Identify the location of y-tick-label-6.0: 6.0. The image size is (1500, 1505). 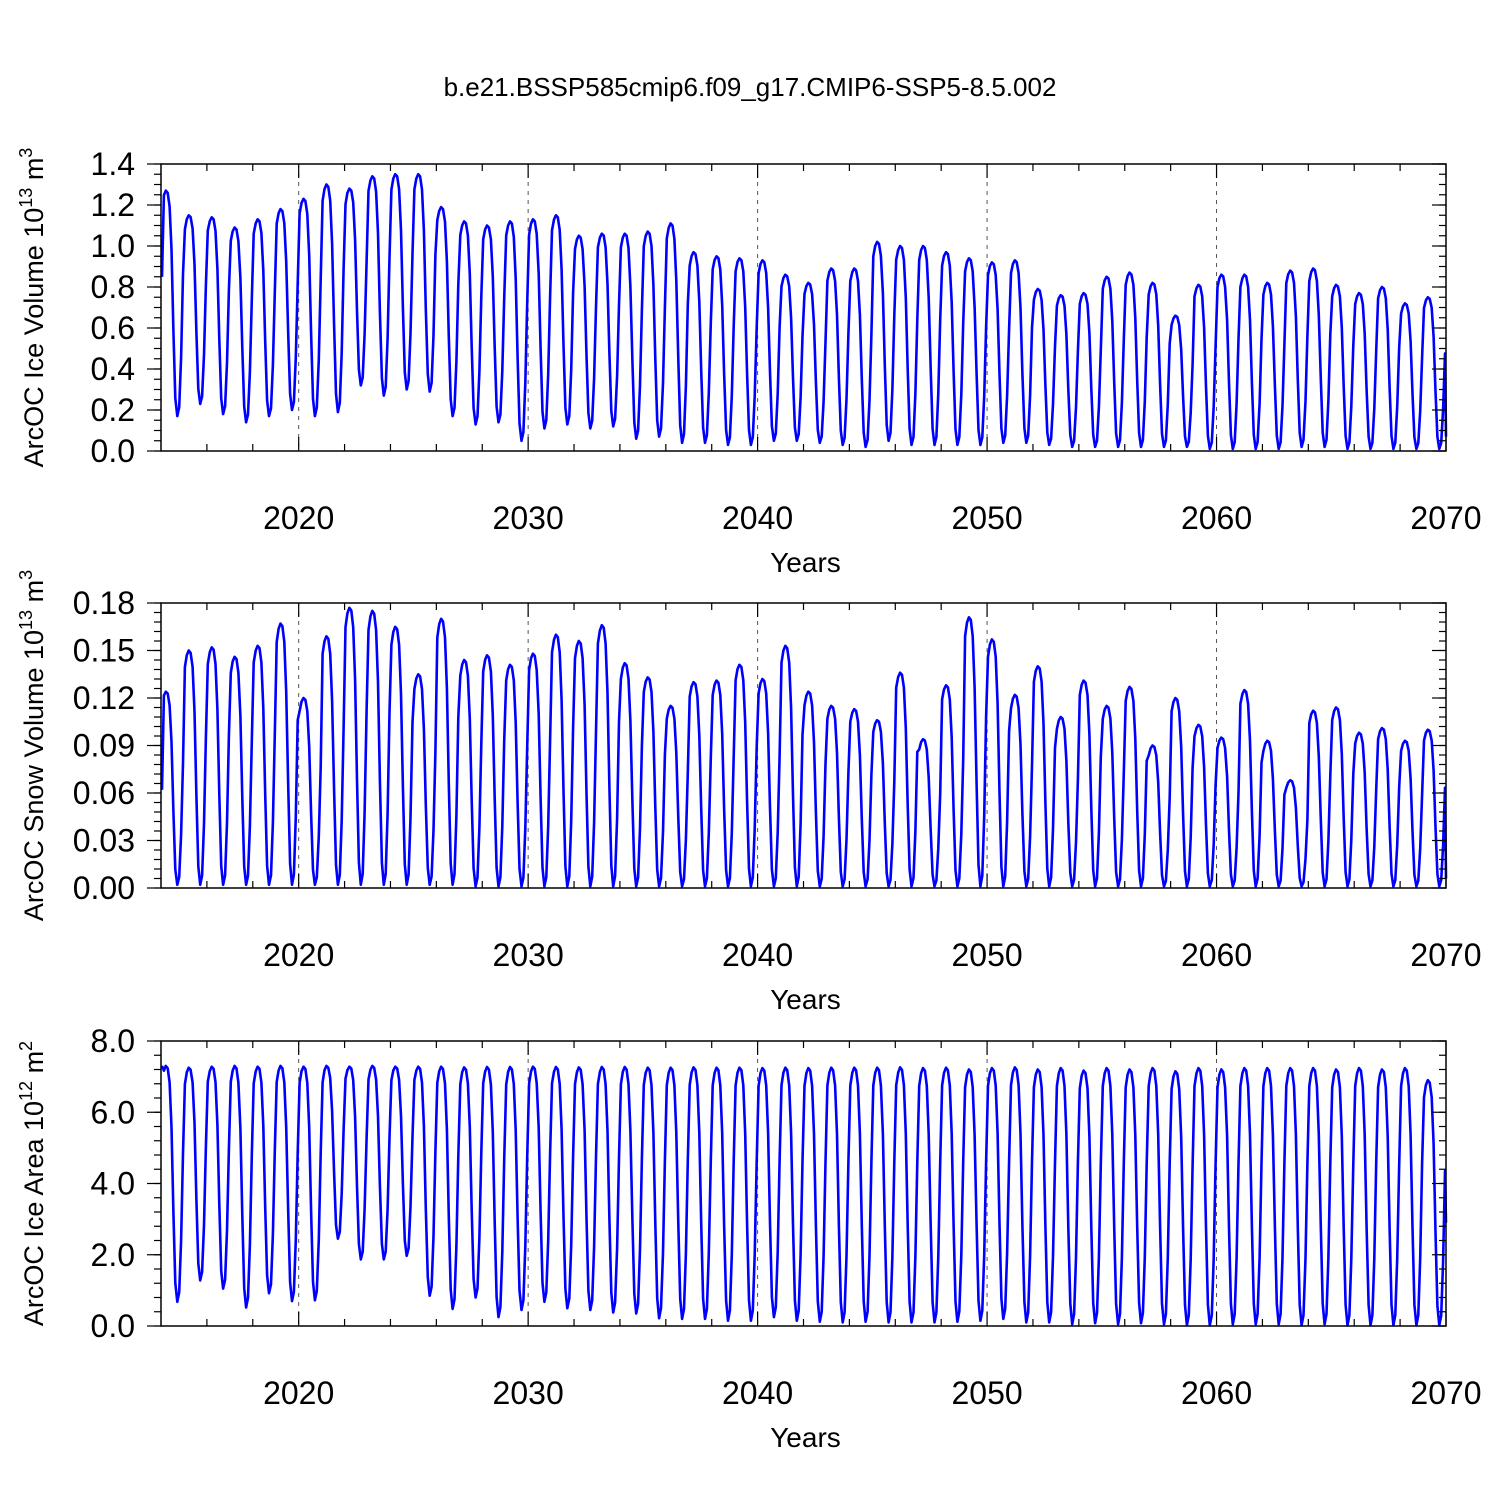
(113, 1112).